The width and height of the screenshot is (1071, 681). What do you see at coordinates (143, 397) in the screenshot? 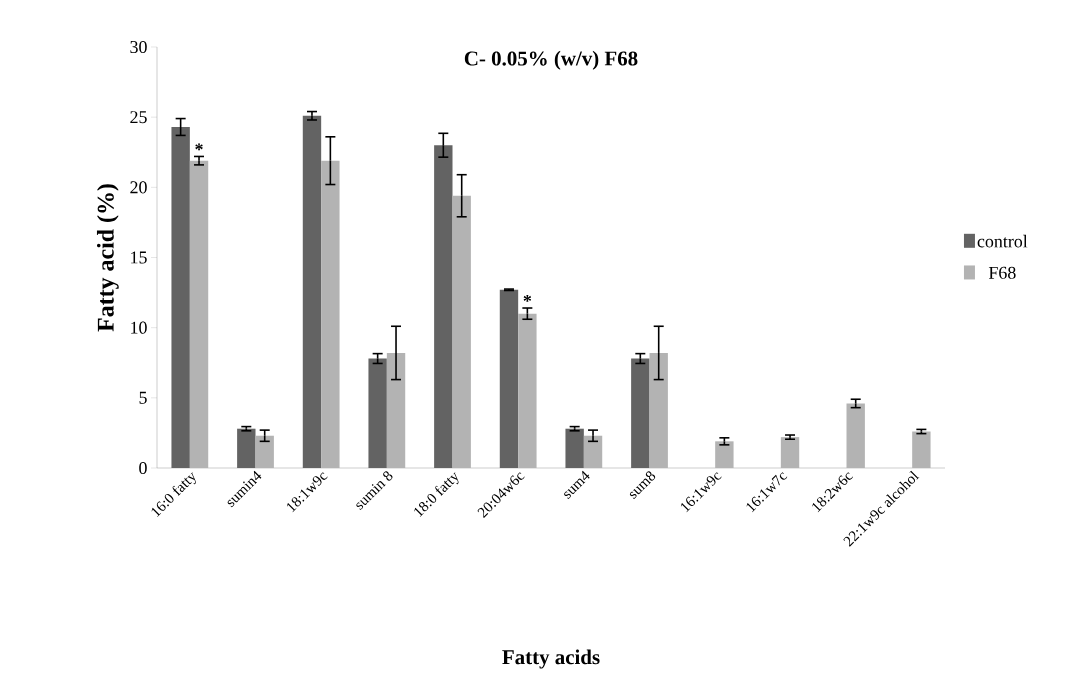
I see `y-tick-label: 5` at bounding box center [143, 397].